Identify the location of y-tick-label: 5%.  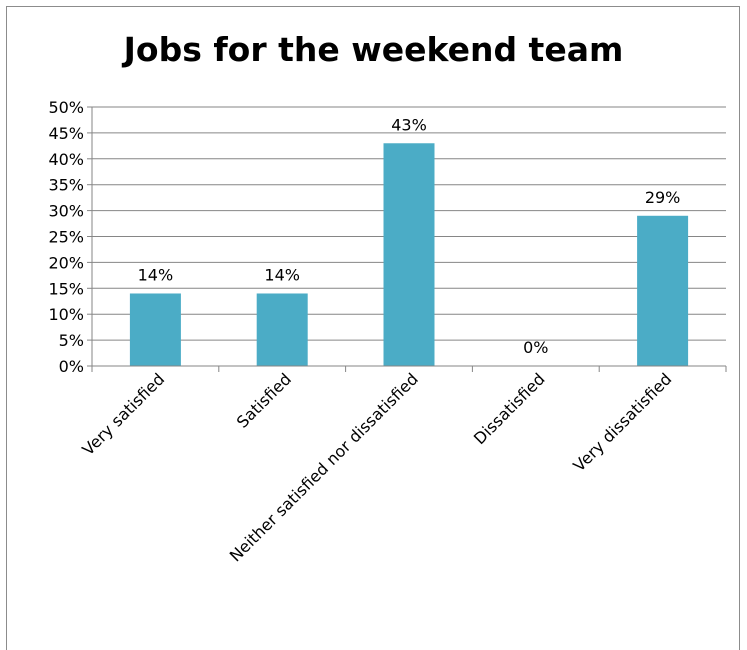
(71, 340).